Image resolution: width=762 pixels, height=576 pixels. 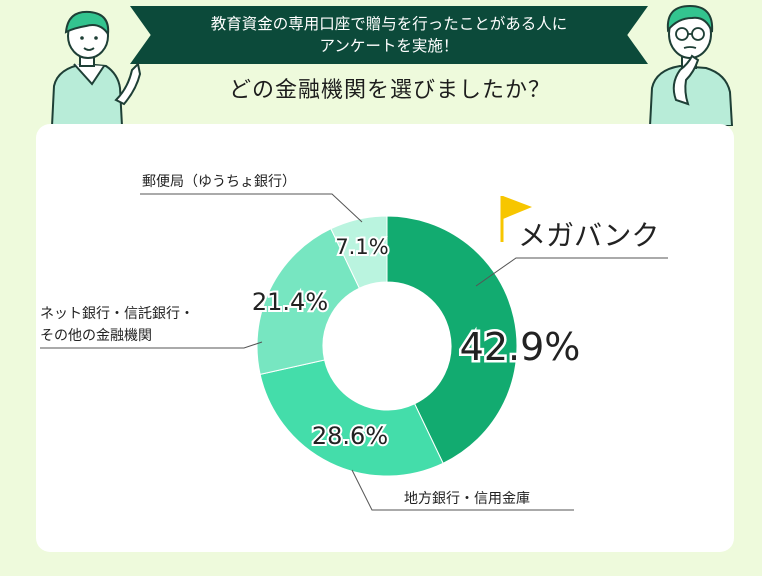 What do you see at coordinates (389, 46) in the screenshot?
I see `banner-line-2: アンケートを実施！` at bounding box center [389, 46].